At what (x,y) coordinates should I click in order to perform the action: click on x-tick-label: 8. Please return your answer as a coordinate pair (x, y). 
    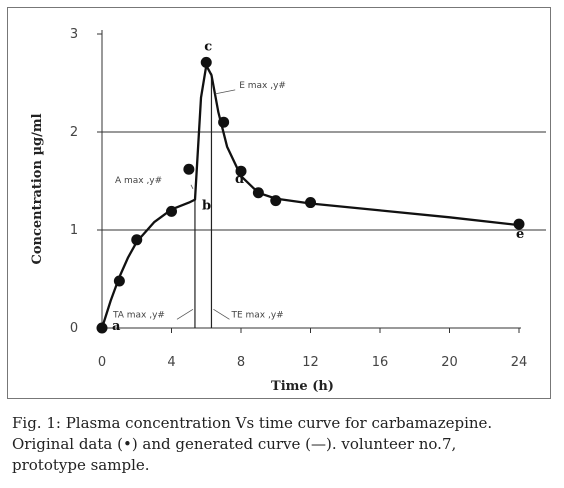
    Looking at the image, I should click on (241, 362).